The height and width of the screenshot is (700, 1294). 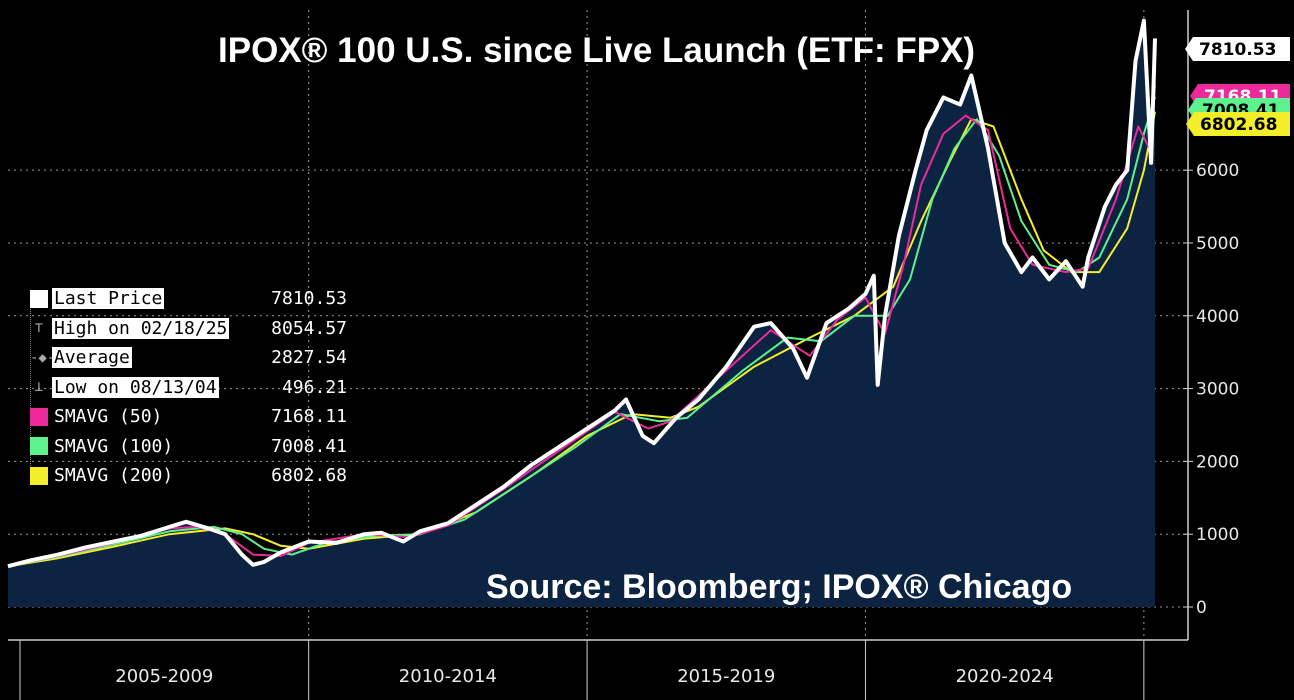 What do you see at coordinates (92, 358) in the screenshot?
I see `legend-label: Average` at bounding box center [92, 358].